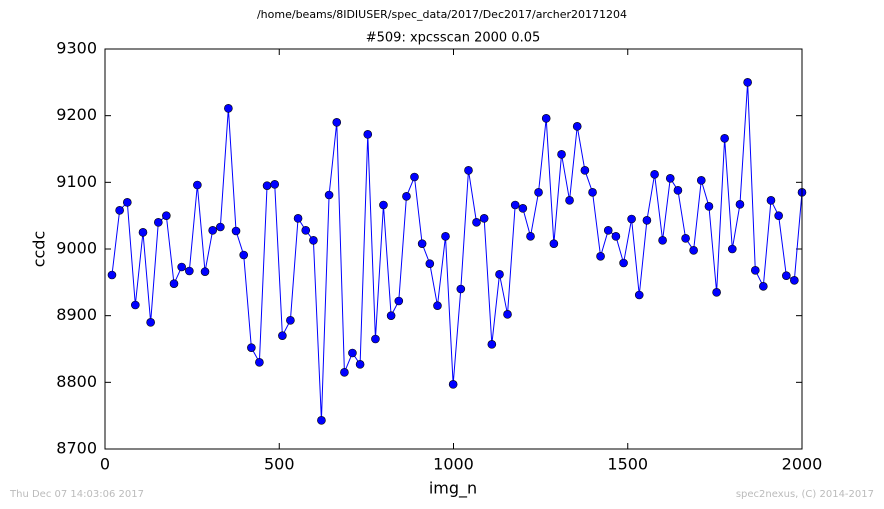  I want to click on y-tick-label: 8700, so click(76, 448).